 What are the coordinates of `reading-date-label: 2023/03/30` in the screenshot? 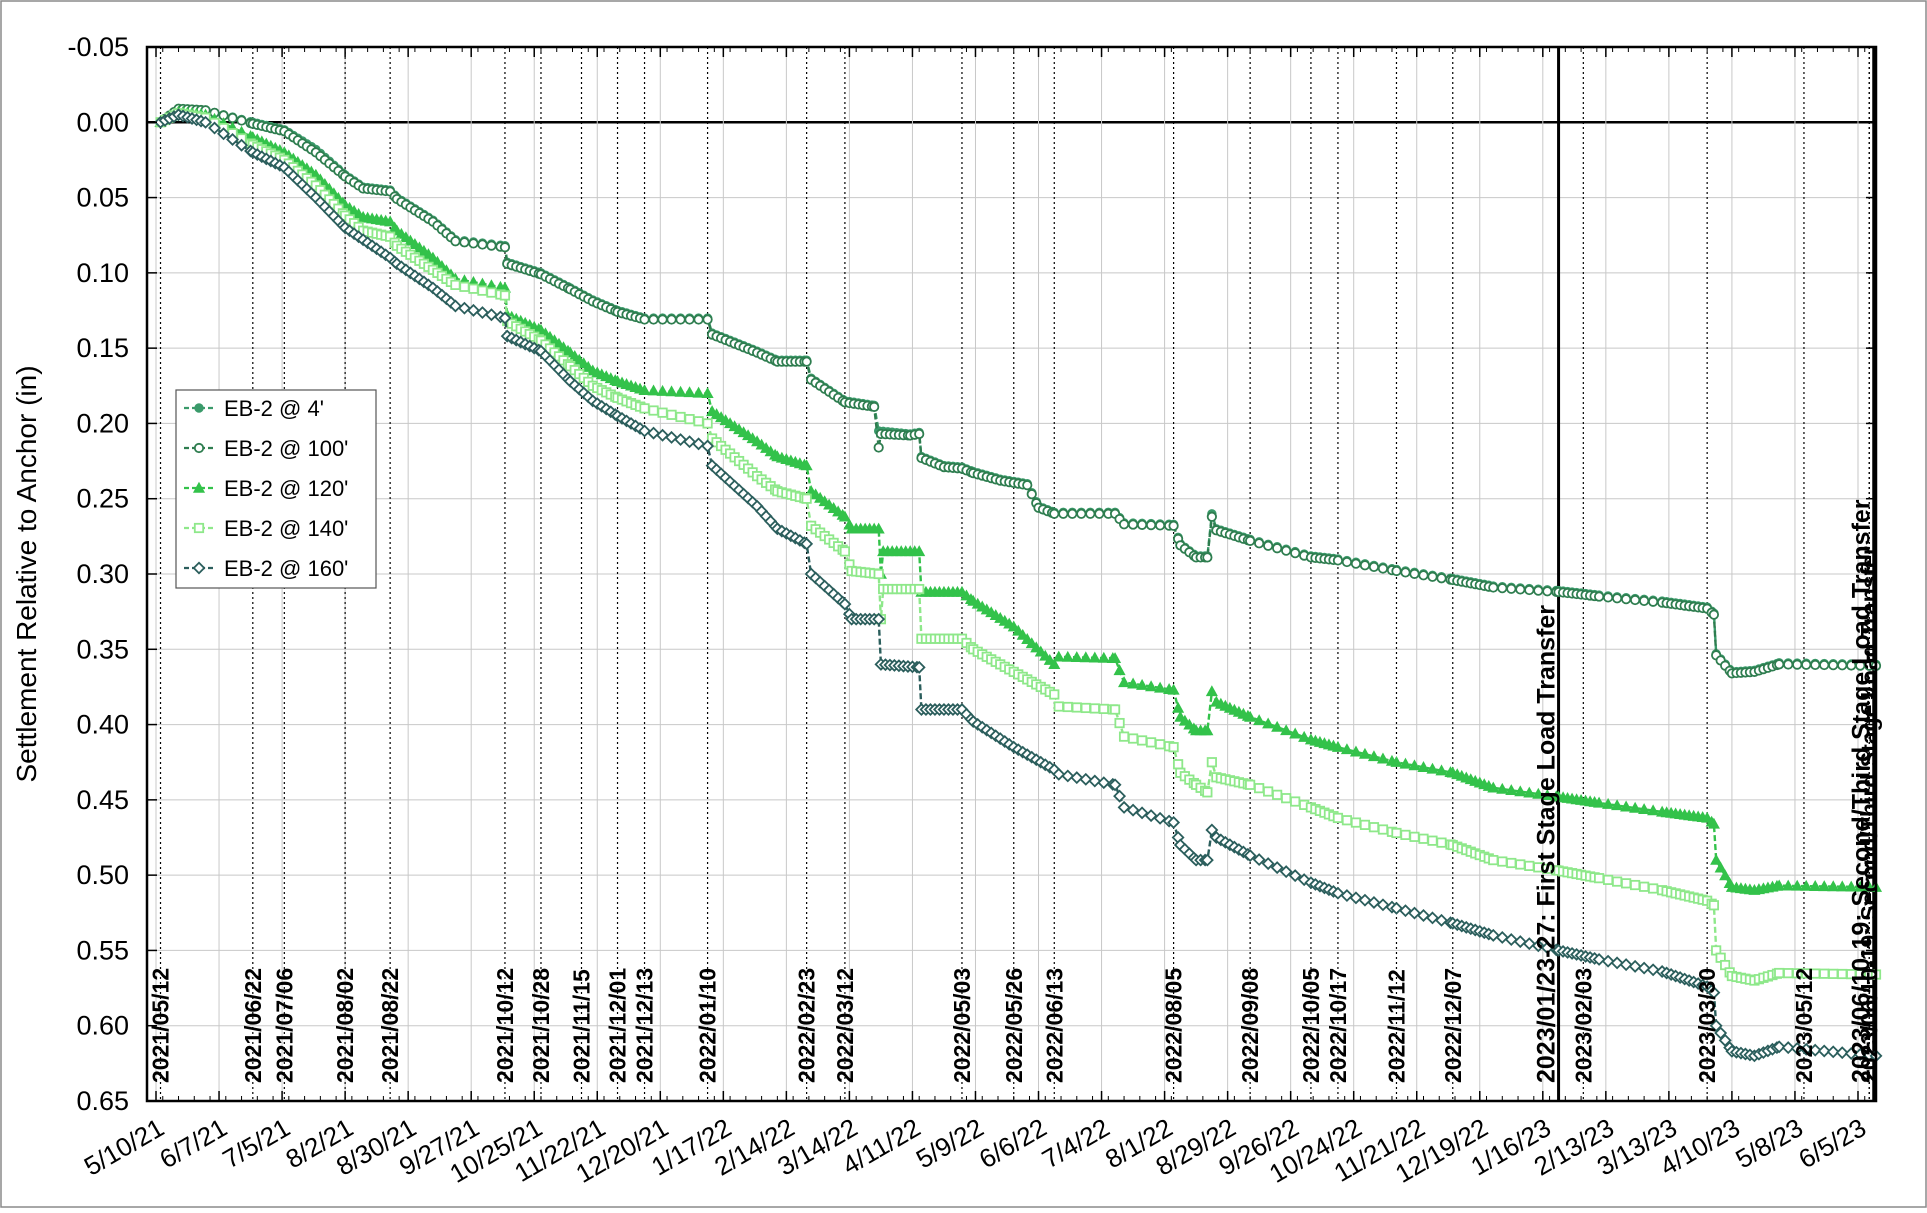 It's located at (1707, 1025).